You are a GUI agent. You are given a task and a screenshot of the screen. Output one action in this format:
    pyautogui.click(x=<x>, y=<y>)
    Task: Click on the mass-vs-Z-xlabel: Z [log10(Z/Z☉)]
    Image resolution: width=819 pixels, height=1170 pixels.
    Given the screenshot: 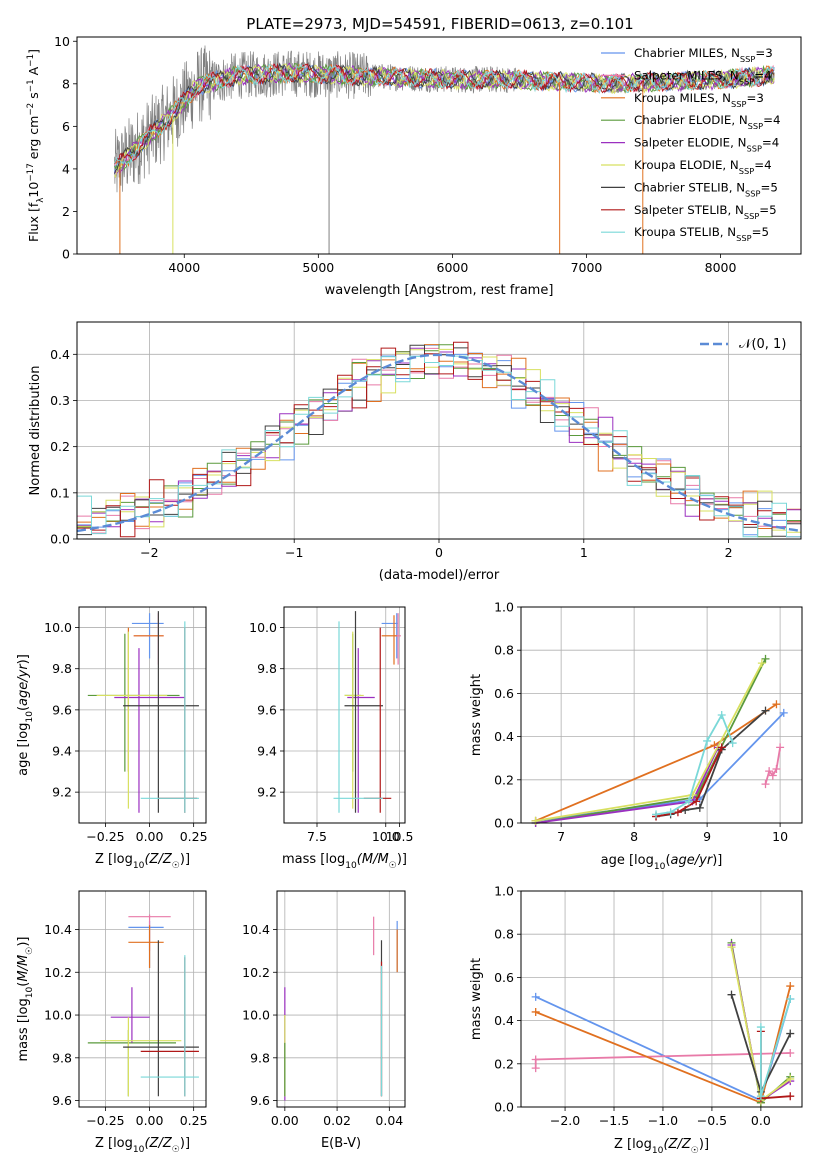 What is the action you would take?
    pyautogui.click(x=142, y=1145)
    